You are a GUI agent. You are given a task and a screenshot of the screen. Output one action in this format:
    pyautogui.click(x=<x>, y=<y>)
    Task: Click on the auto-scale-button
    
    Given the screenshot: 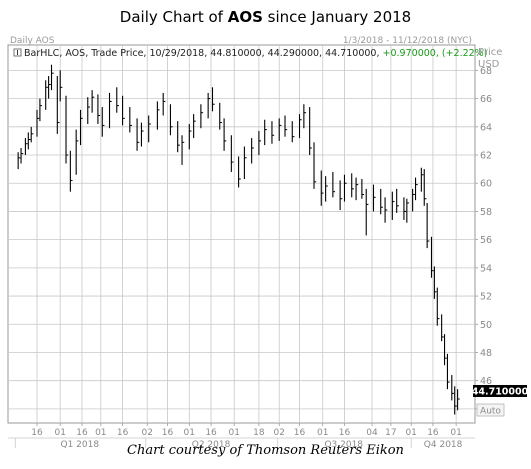 What is the action you would take?
    pyautogui.click(x=490, y=410)
    